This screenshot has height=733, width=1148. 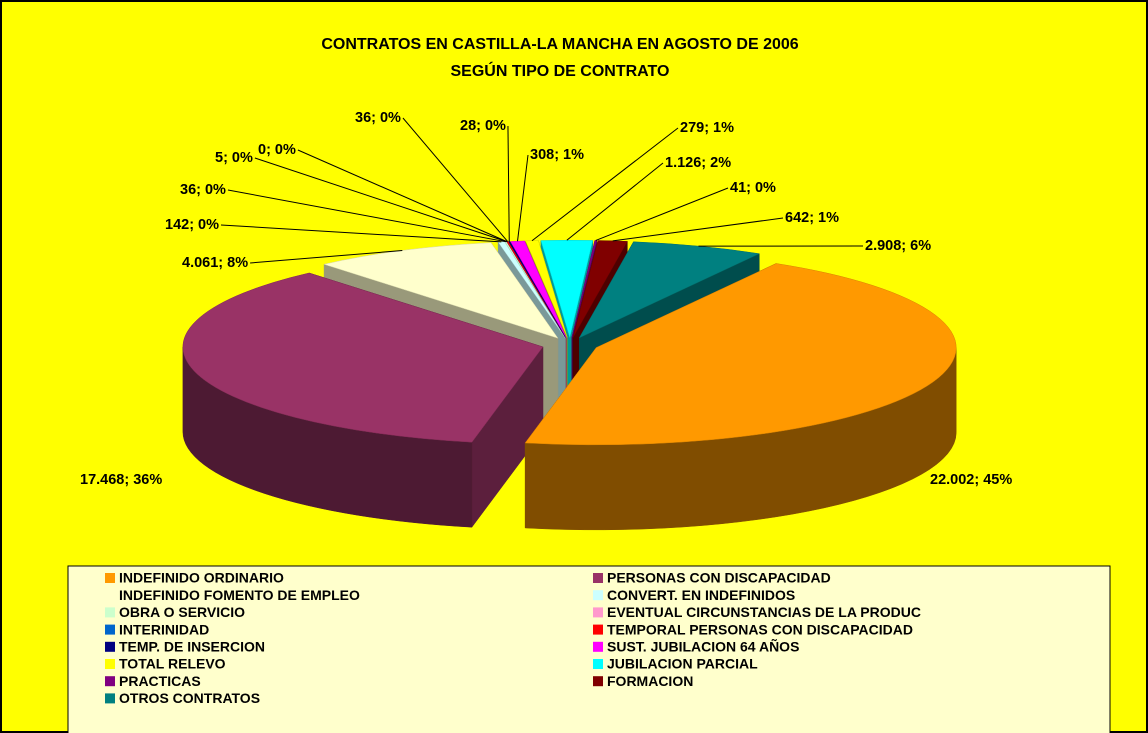 I want to click on legend-label: INTERINIDAD, so click(x=164, y=629).